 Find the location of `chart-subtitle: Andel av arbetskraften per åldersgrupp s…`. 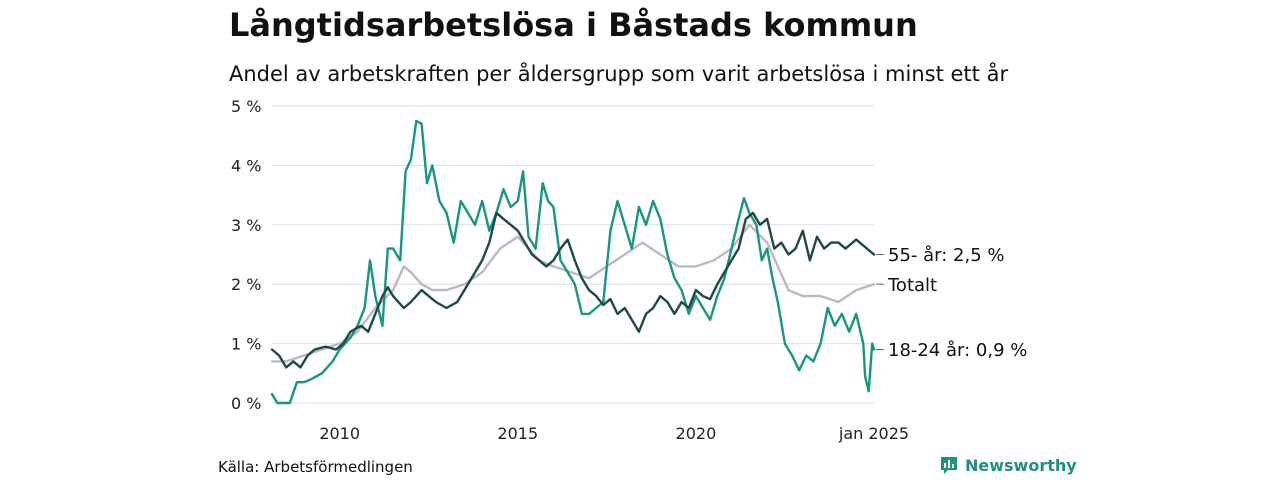

chart-subtitle: Andel av arbetskraften per åldersgrupp s… is located at coordinates (619, 74).